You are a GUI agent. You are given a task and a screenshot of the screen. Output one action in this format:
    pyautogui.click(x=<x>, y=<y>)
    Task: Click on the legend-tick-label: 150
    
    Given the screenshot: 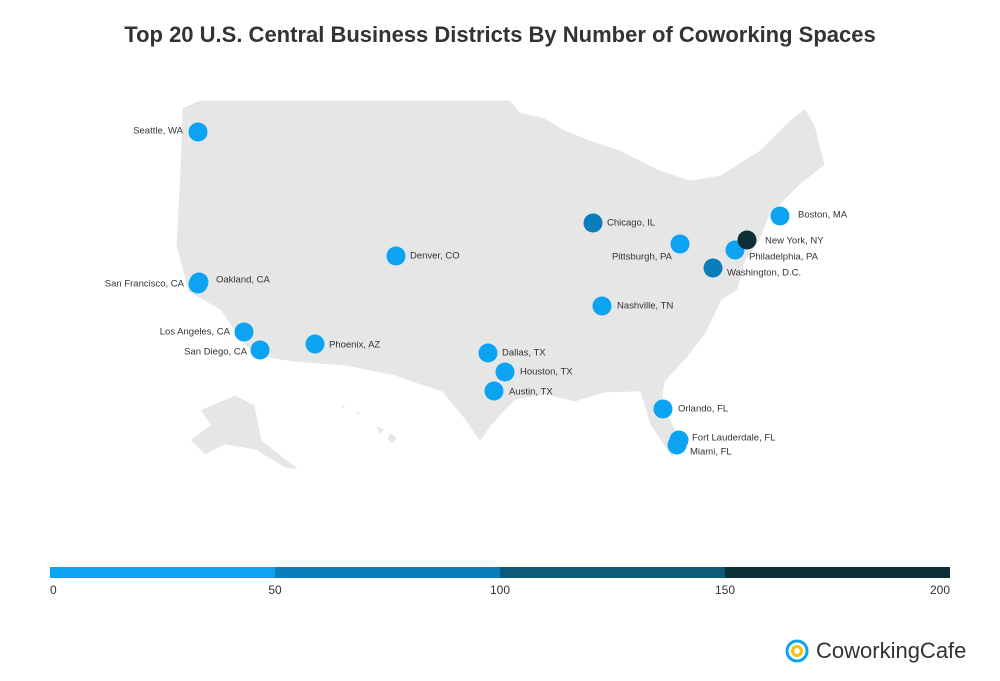 What is the action you would take?
    pyautogui.click(x=725, y=590)
    